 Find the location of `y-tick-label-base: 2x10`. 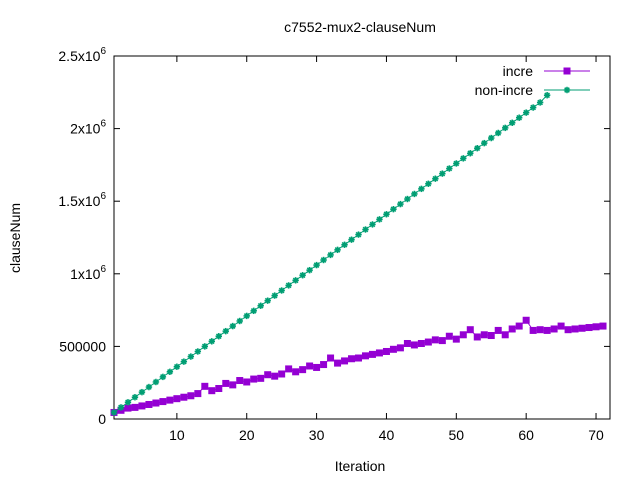

y-tick-label-base: 2x10 is located at coordinates (85, 129).